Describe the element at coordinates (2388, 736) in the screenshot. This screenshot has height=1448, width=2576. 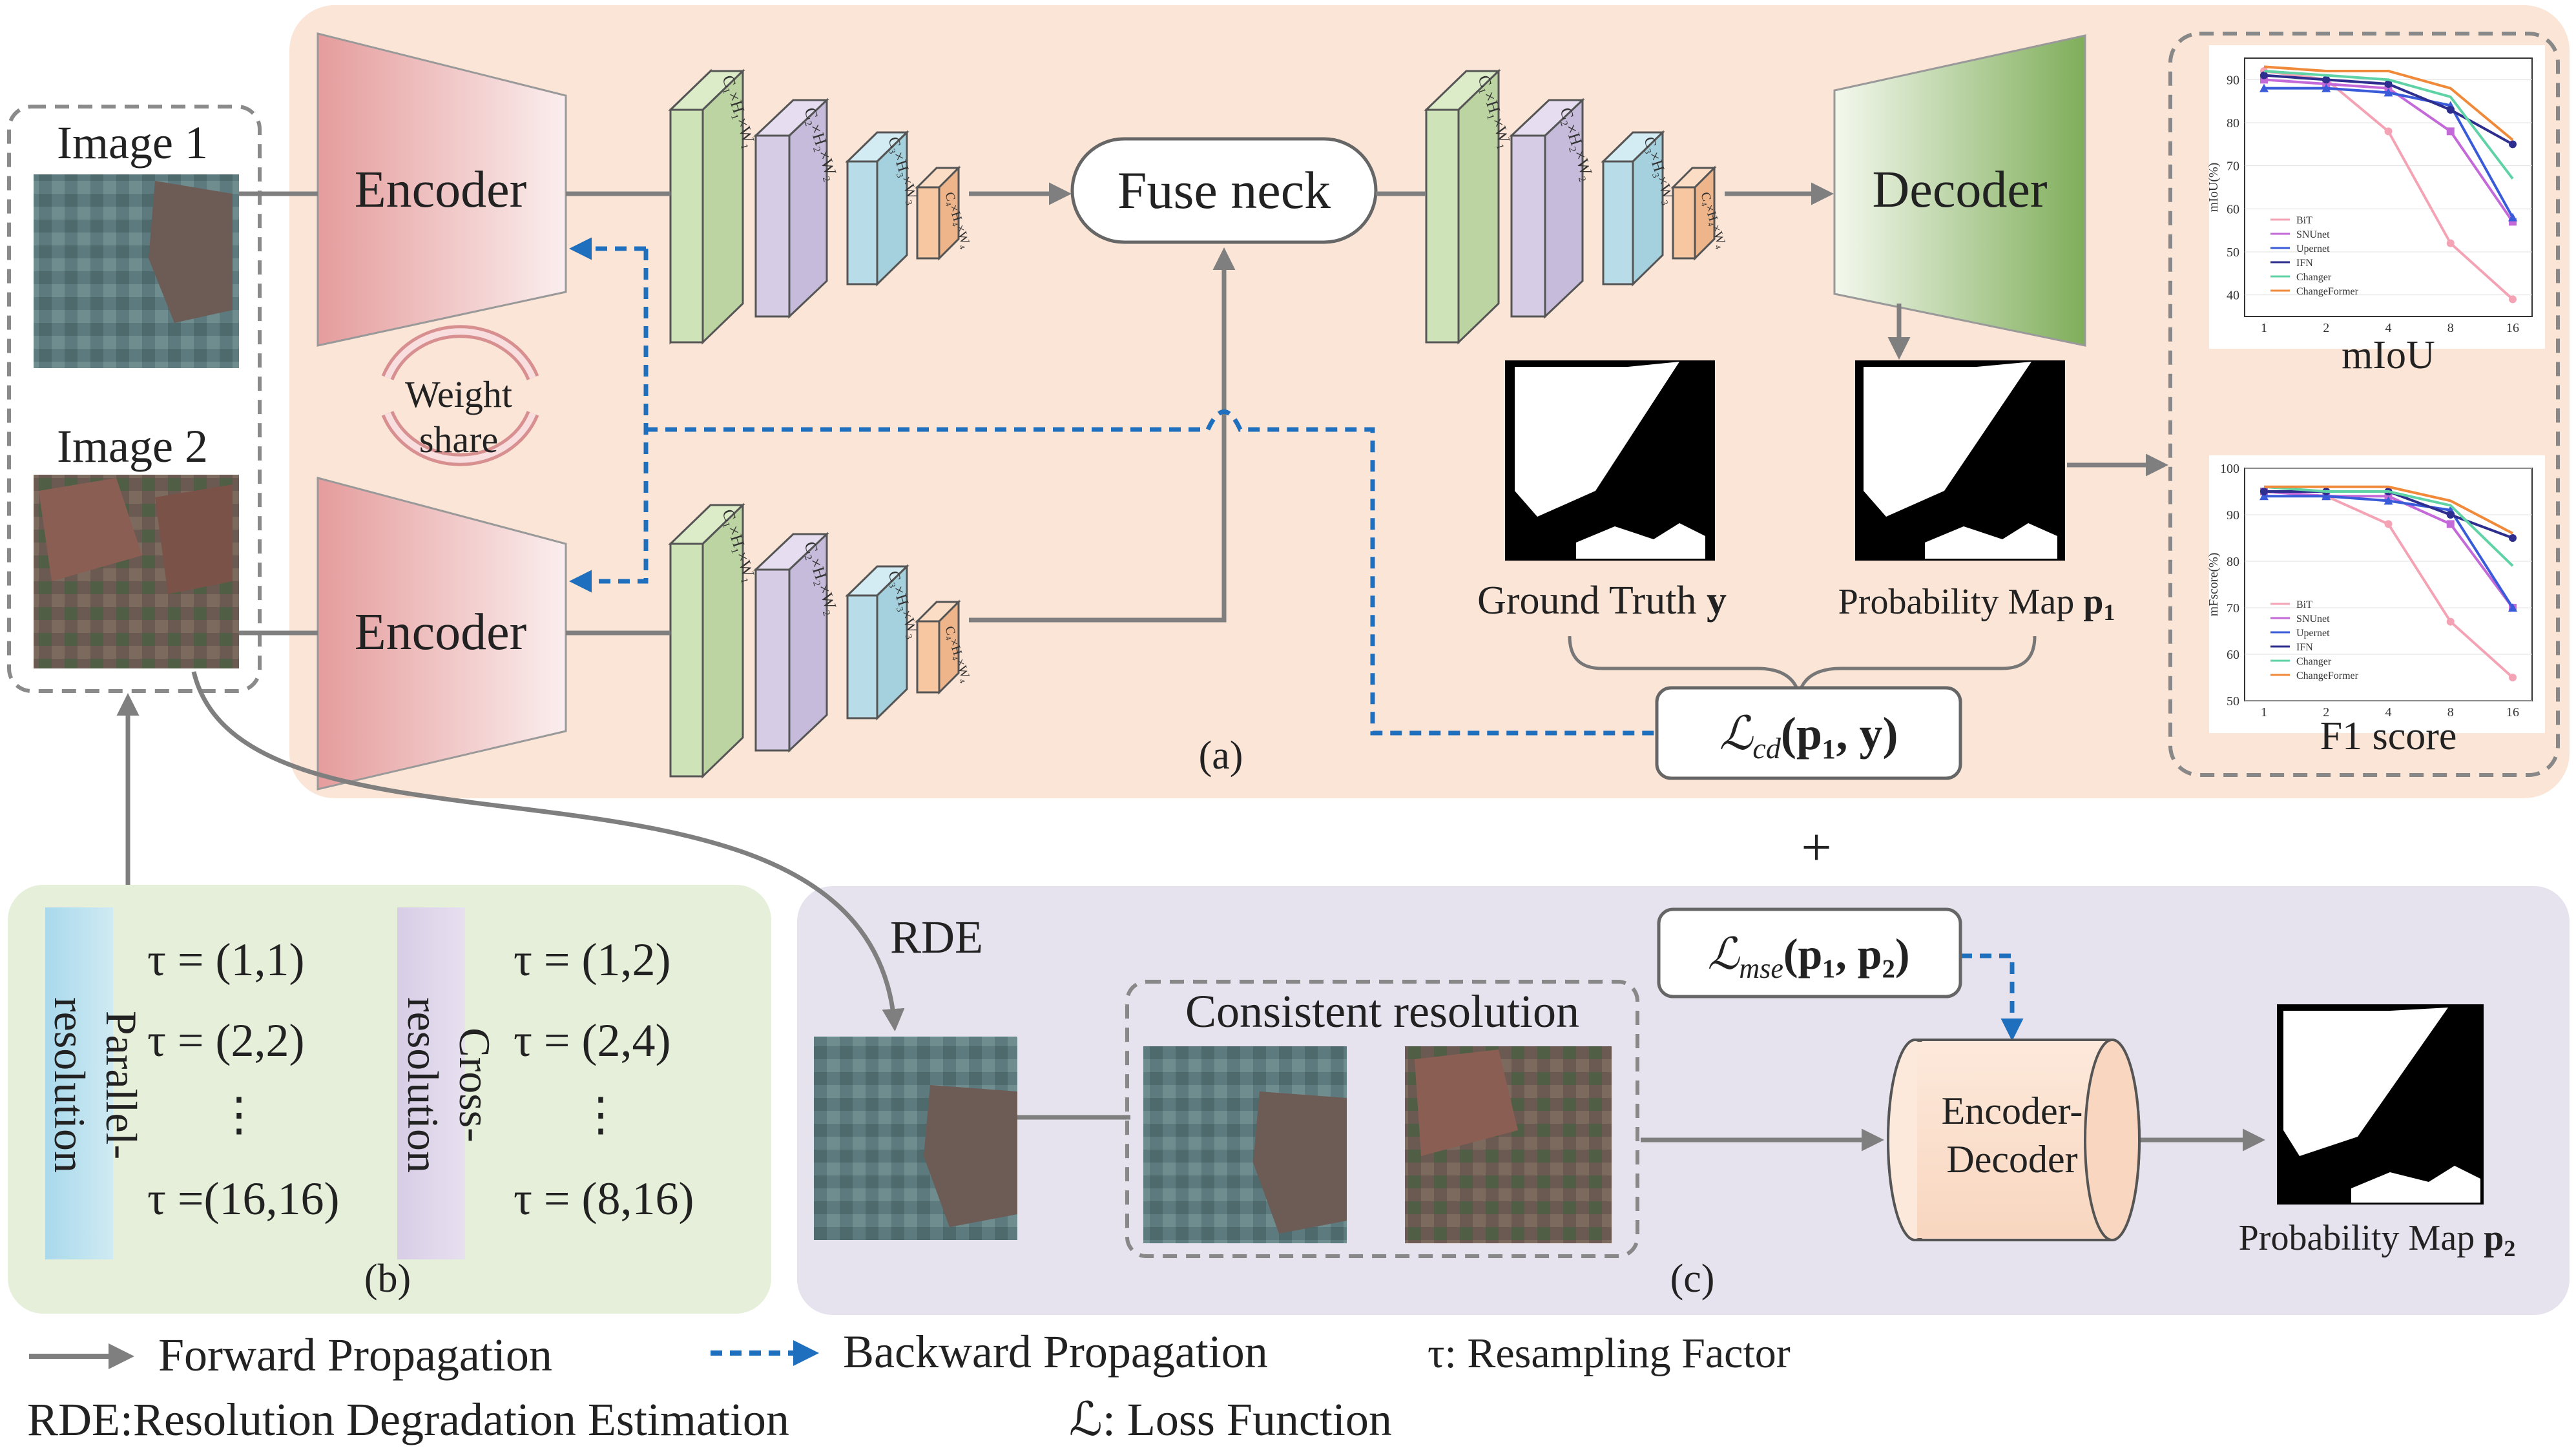
I see `chart-1-caption: F1 score` at that location.